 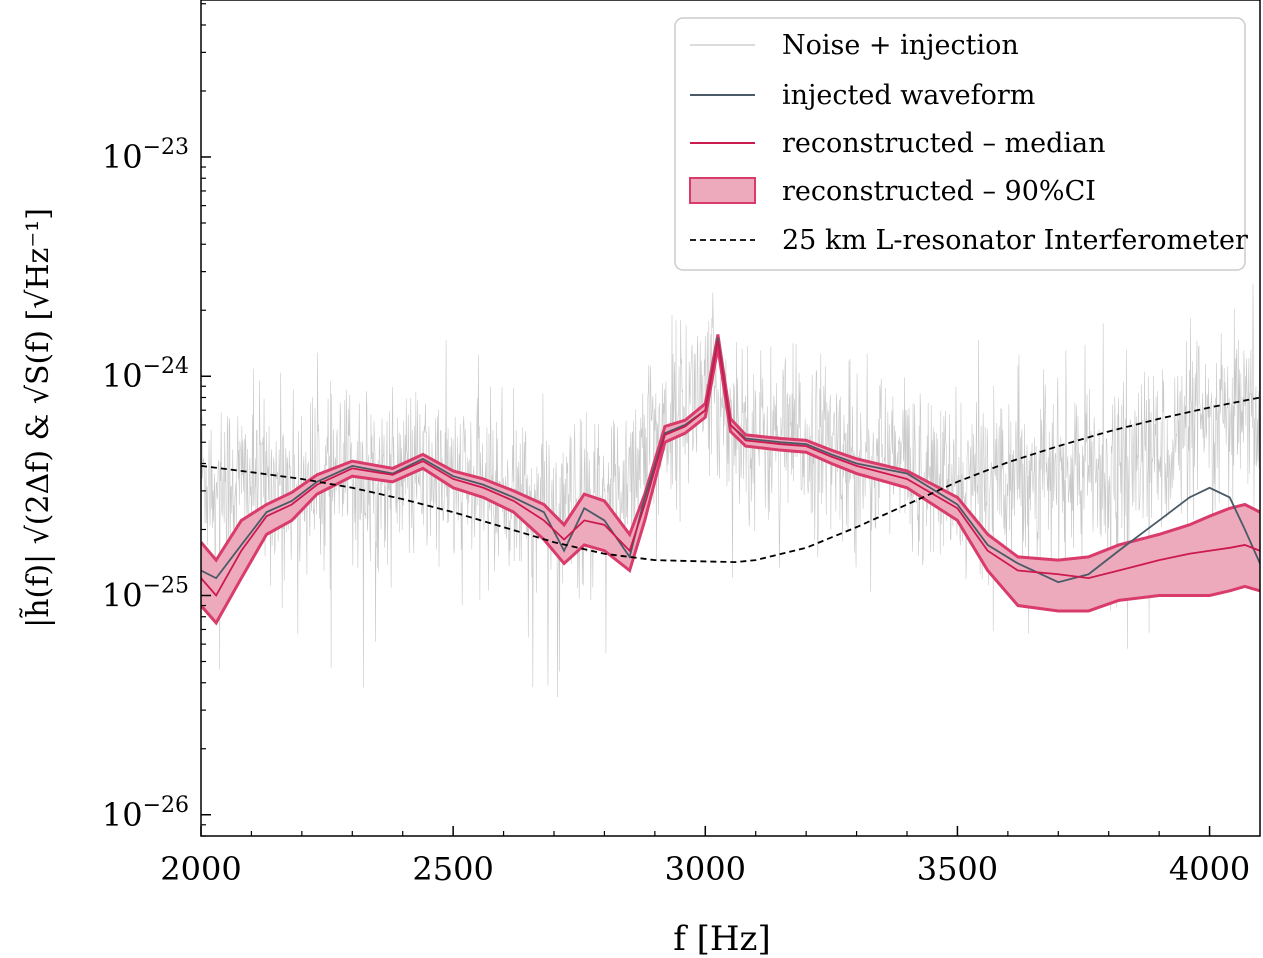 What do you see at coordinates (200, 869) in the screenshot?
I see `x-tick-label: 2000` at bounding box center [200, 869].